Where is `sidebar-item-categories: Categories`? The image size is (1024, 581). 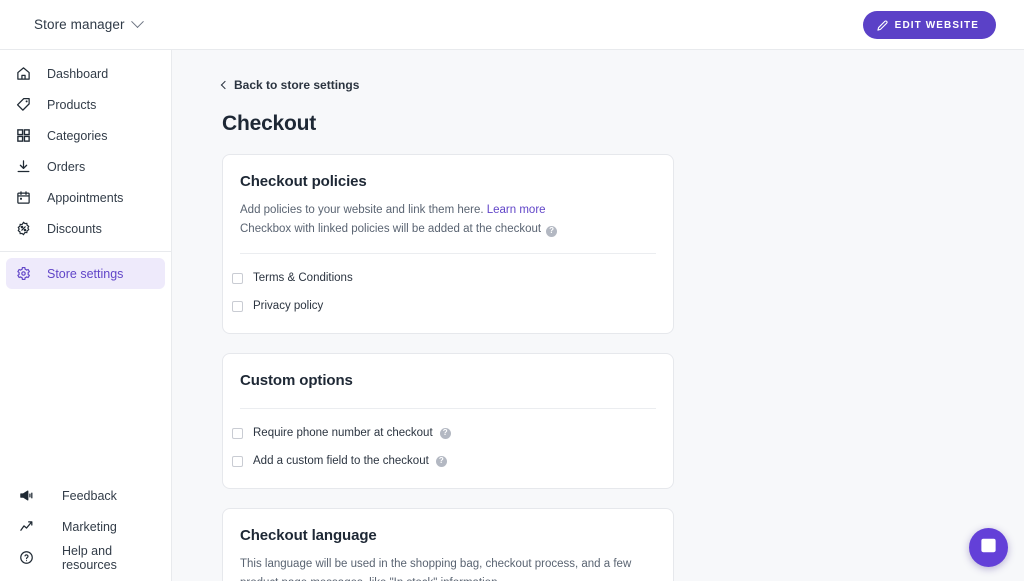
sidebar-item-categories: Categories is located at coordinates (85, 135).